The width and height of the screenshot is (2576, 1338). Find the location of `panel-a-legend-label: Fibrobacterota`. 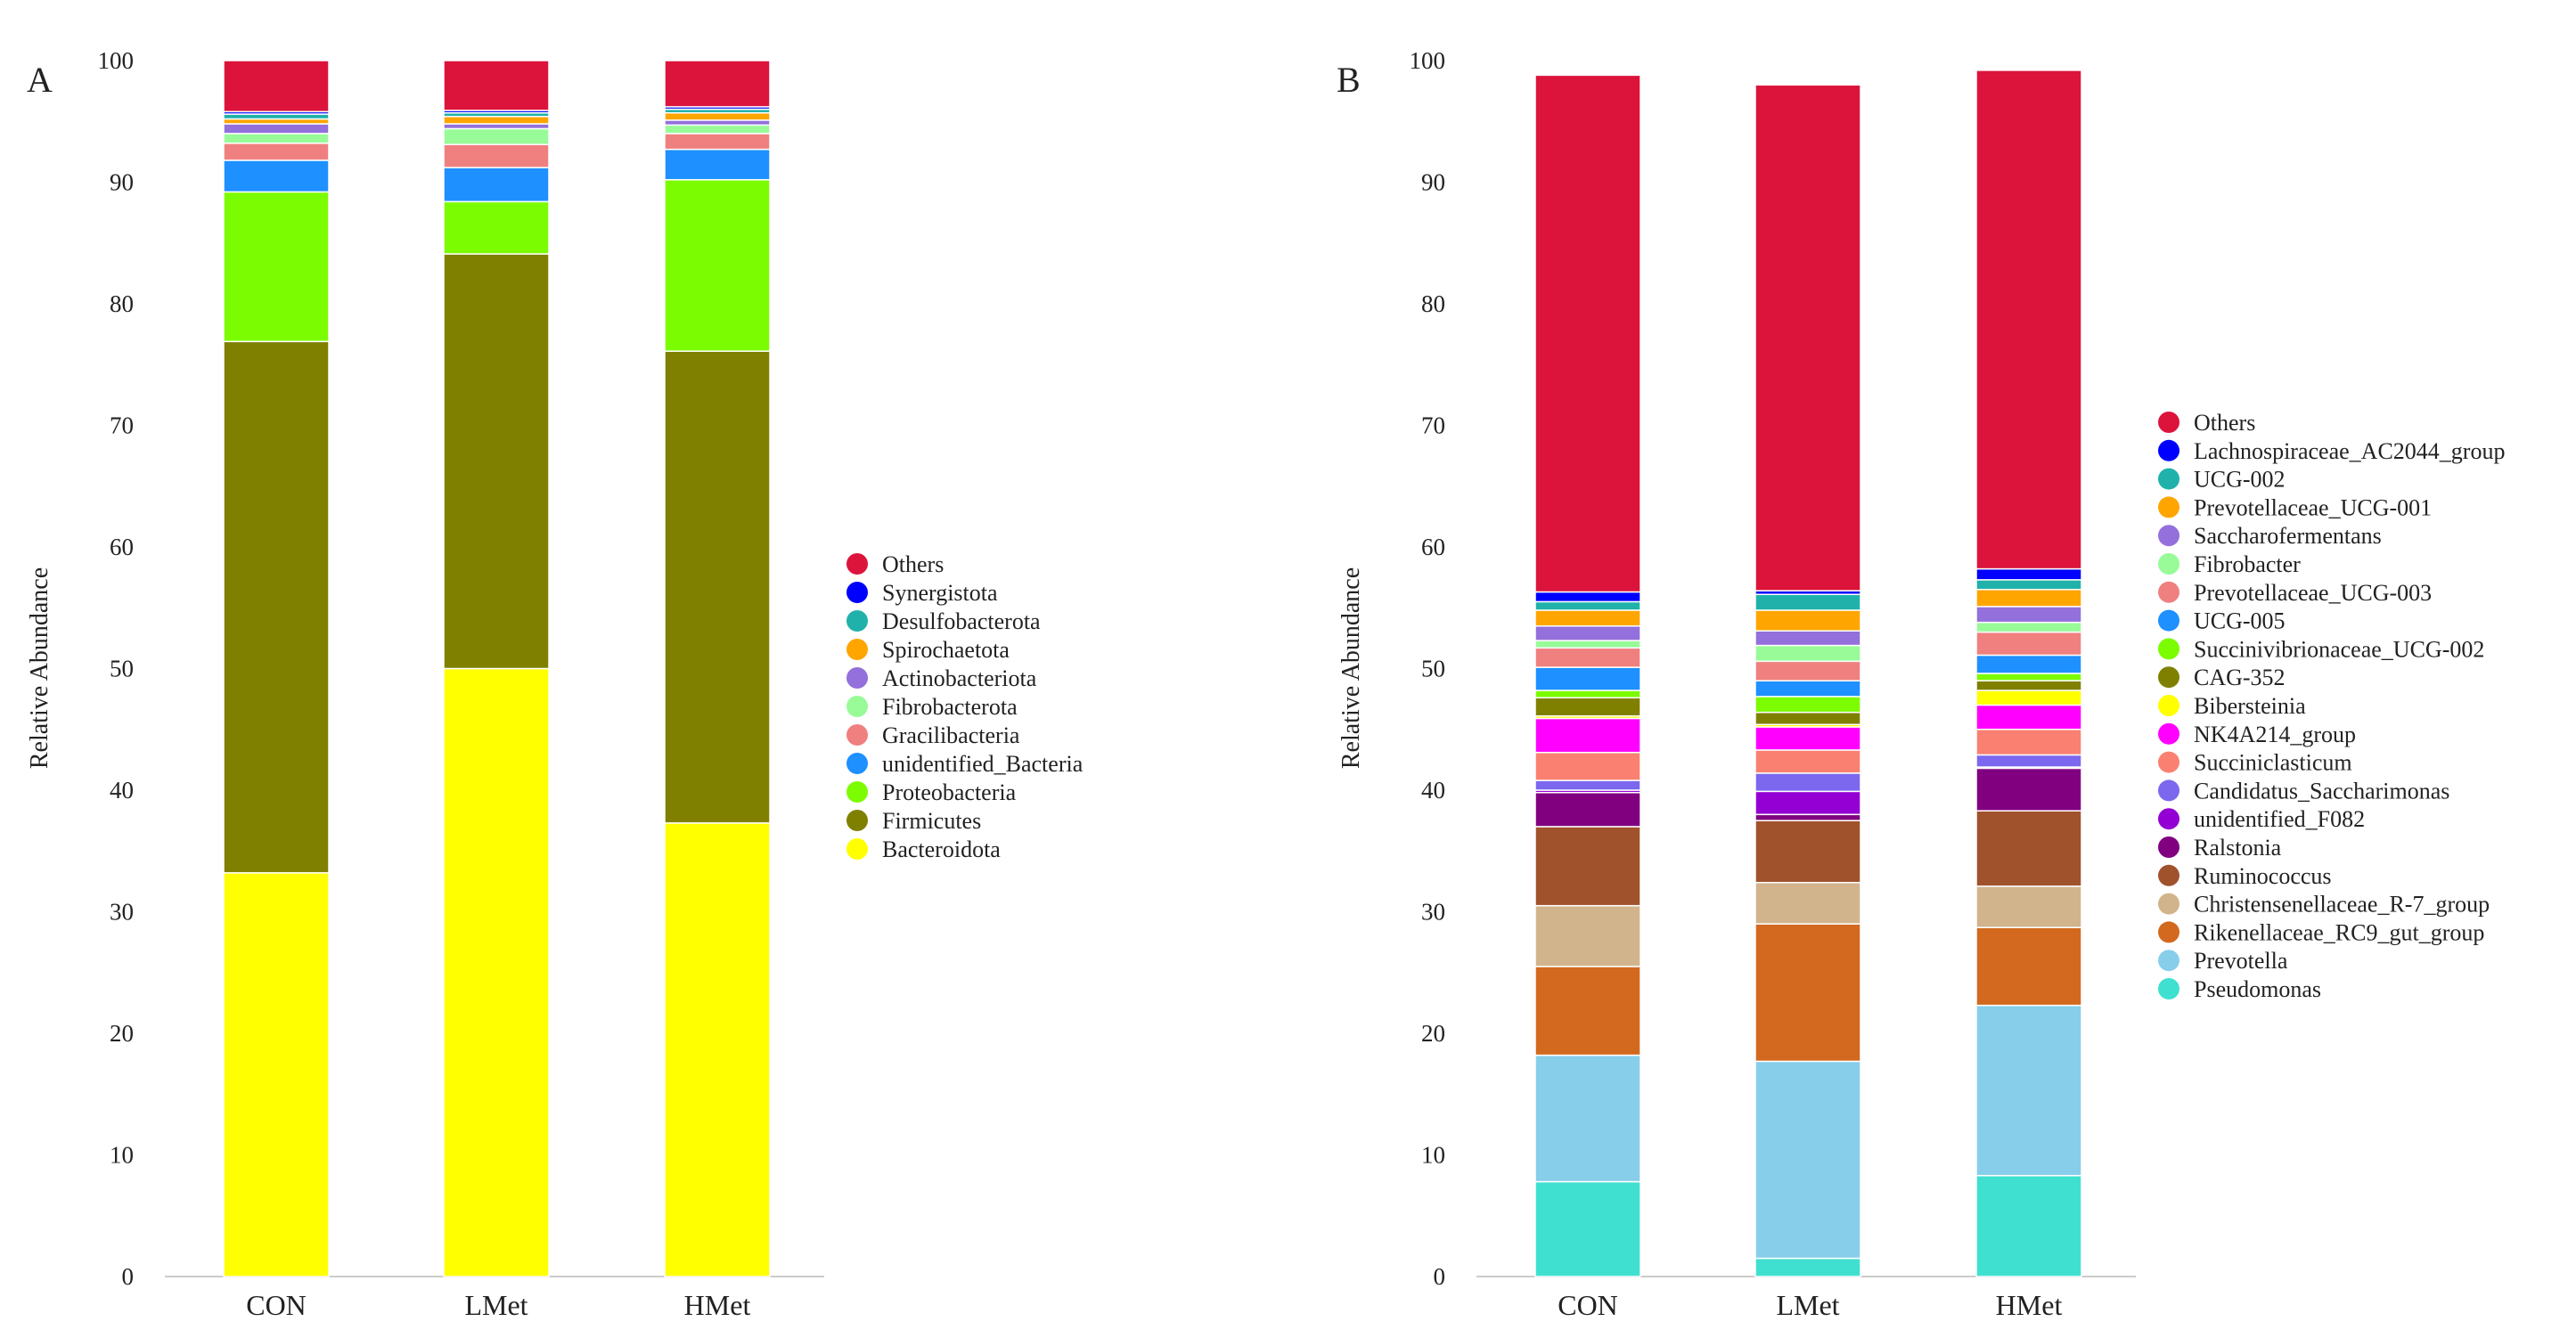

panel-a-legend-label: Fibrobacterota is located at coordinates (950, 707).